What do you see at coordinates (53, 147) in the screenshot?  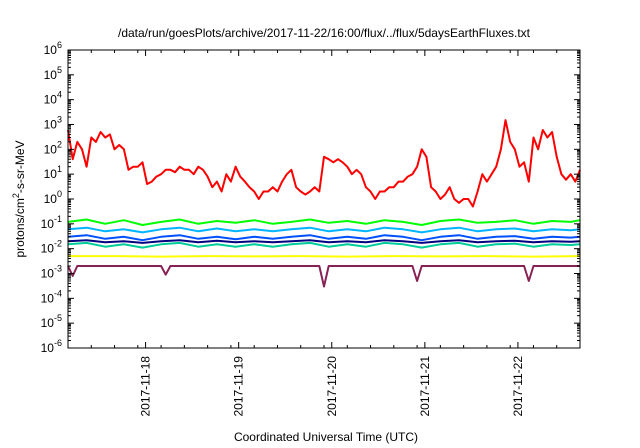 I see `y-tick-label: 10²` at bounding box center [53, 147].